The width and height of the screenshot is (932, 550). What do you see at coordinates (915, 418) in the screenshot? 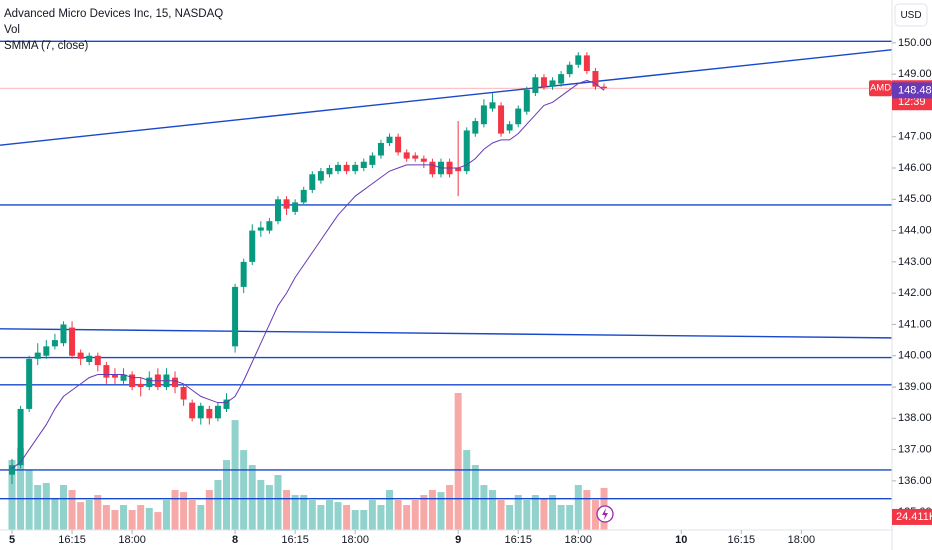
I see `y-tick-label: 138.00` at bounding box center [915, 418].